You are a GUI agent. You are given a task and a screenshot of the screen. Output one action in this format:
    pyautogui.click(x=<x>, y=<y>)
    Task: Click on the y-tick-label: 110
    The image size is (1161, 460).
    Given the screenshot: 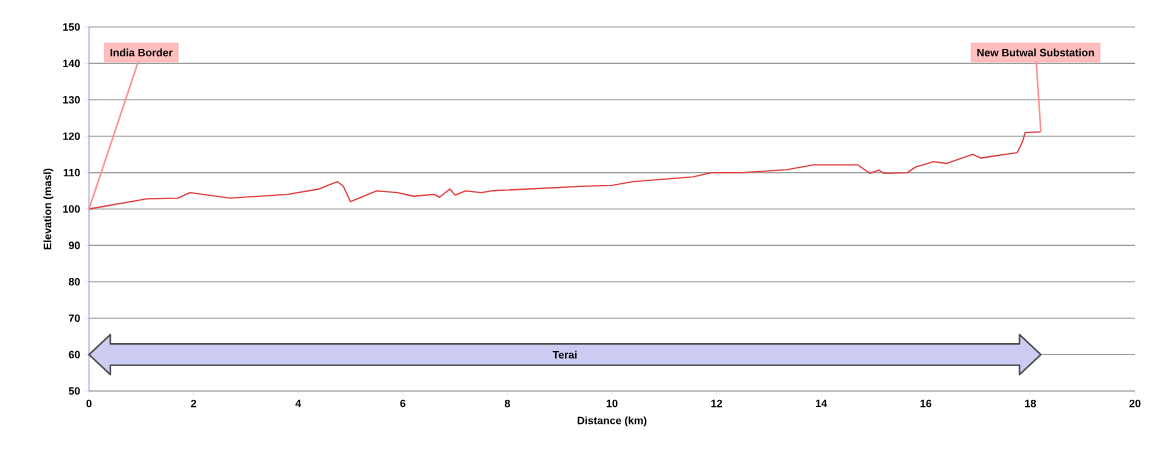 What is the action you would take?
    pyautogui.click(x=71, y=172)
    